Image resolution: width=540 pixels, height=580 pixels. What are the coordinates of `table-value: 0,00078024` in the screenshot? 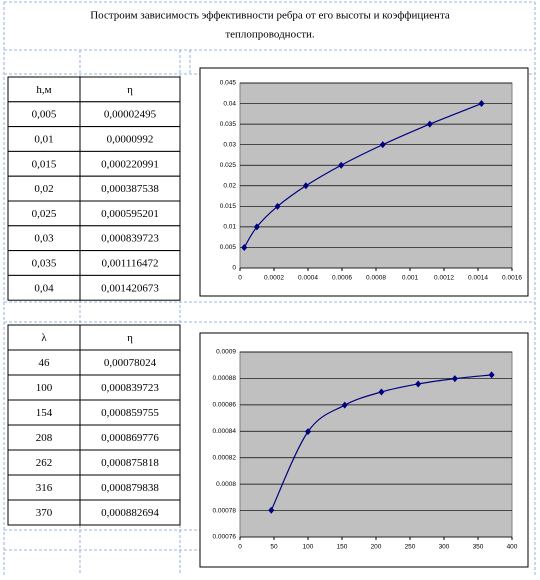 It's located at (130, 363).